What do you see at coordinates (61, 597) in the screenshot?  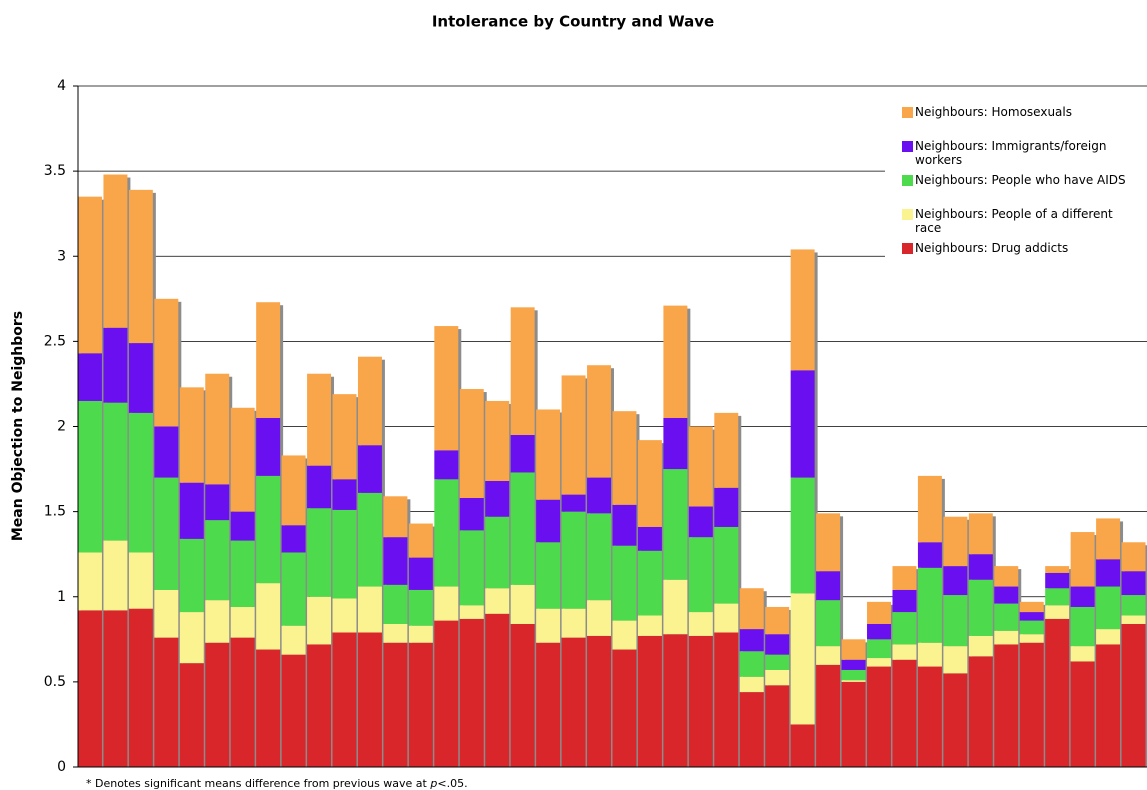 I see `y-tick-label: 1` at bounding box center [61, 597].